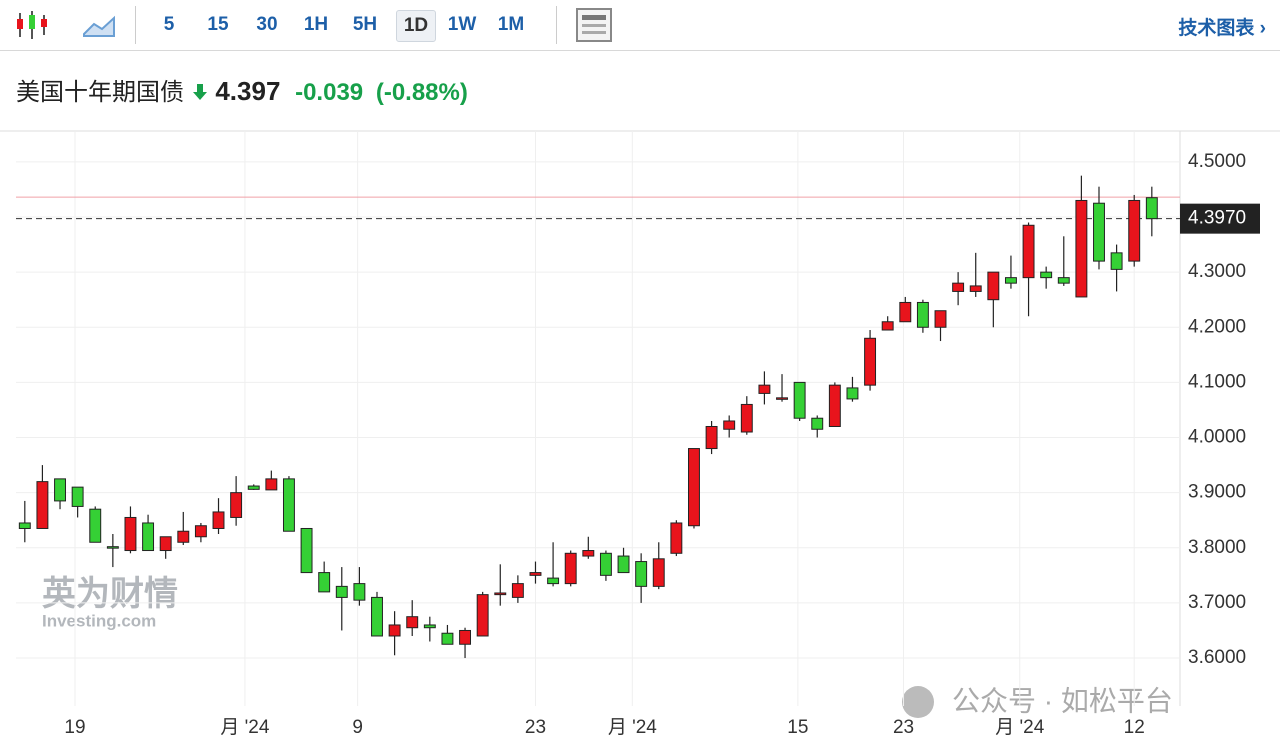  Describe the element at coordinates (267, 24) in the screenshot. I see `interval-button: 30` at that location.